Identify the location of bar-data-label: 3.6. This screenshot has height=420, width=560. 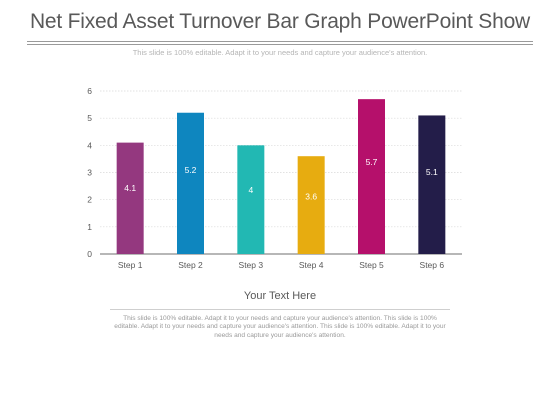
(311, 196).